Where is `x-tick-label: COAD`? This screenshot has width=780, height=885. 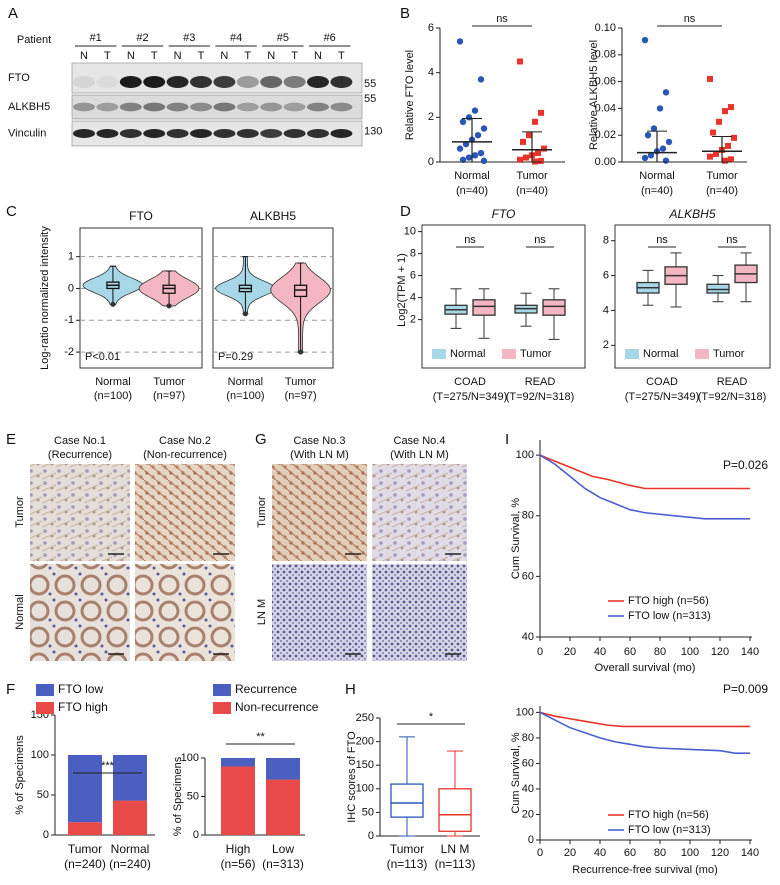 x-tick-label: COAD is located at coordinates (662, 382).